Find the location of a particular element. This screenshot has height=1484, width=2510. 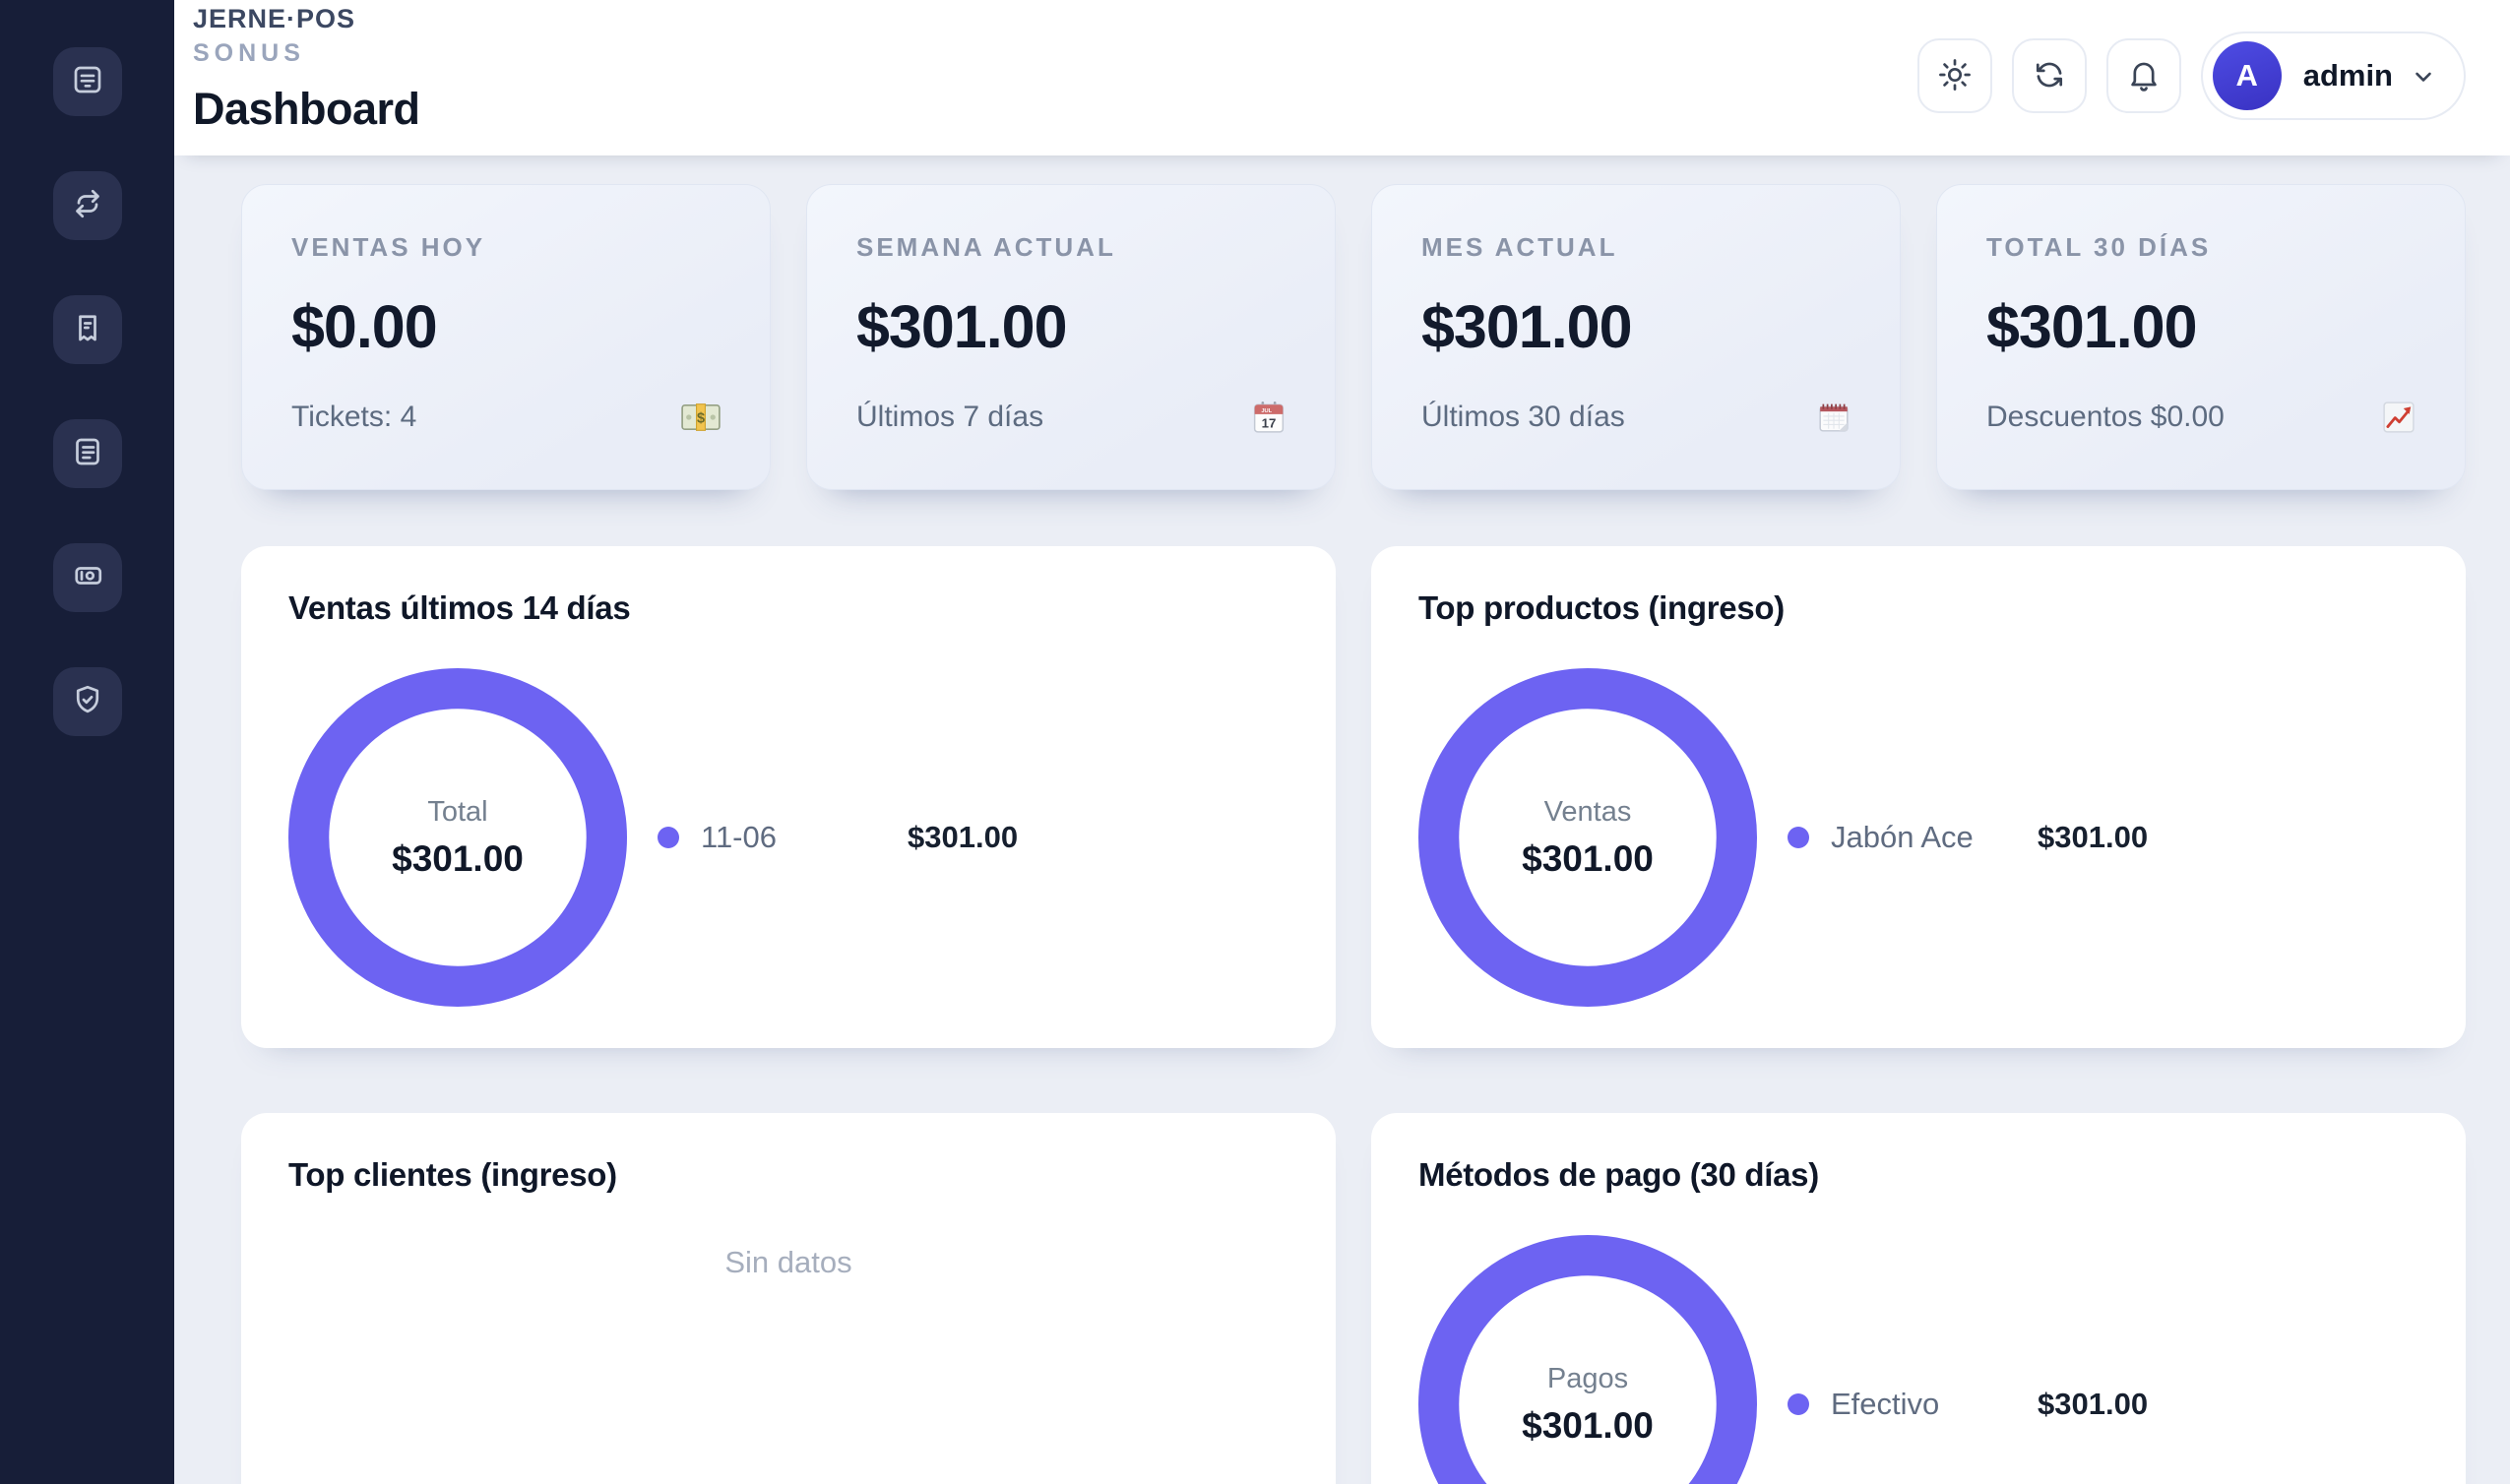

stat-card-ventas-hoy: VENTAS HOY $0.00 Tickets: 4 $ is located at coordinates (506, 337).